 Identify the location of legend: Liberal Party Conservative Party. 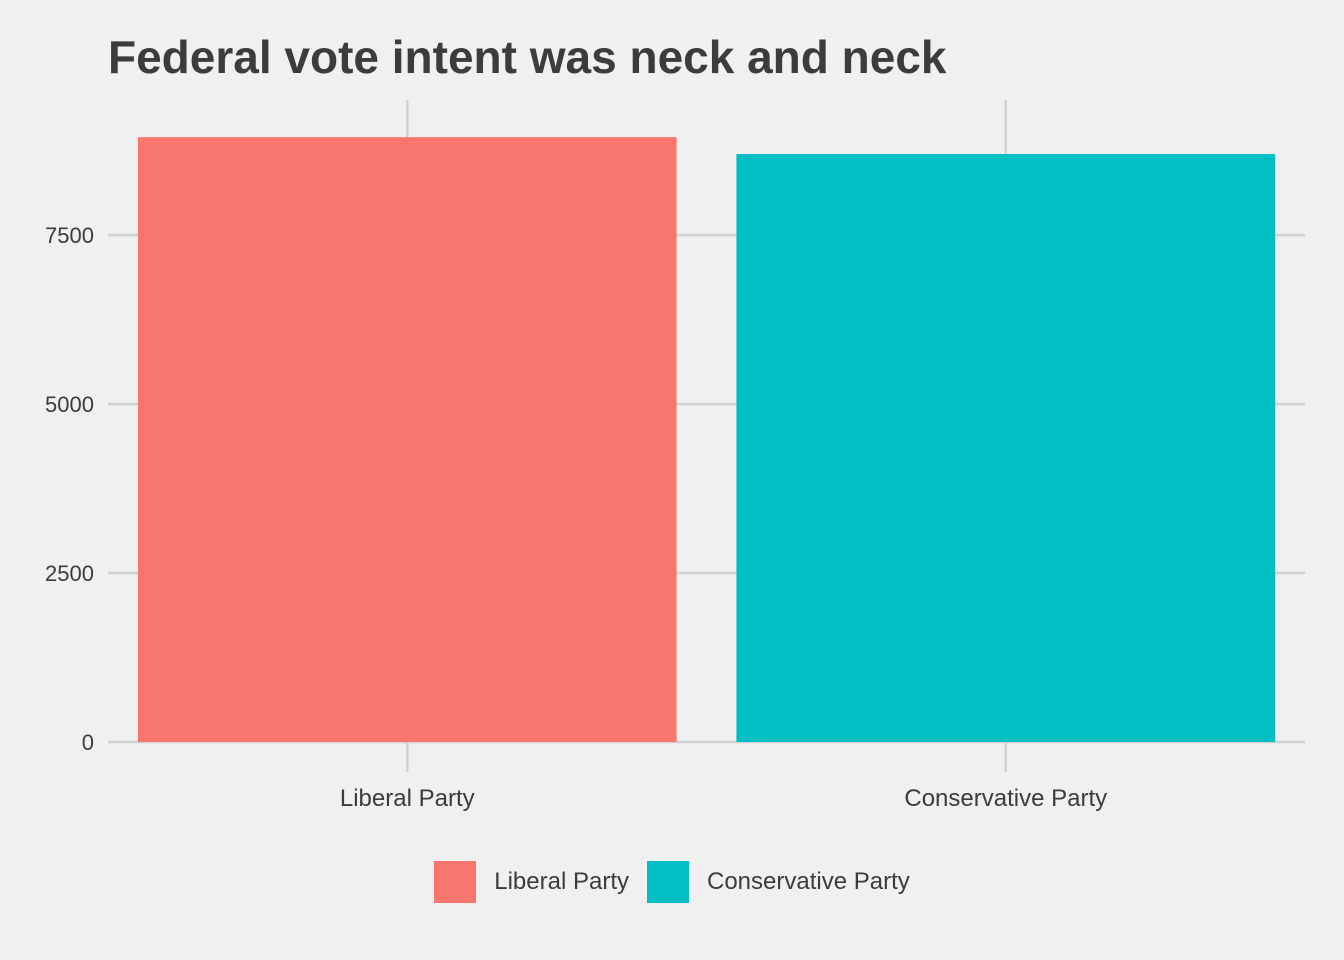
(672, 882).